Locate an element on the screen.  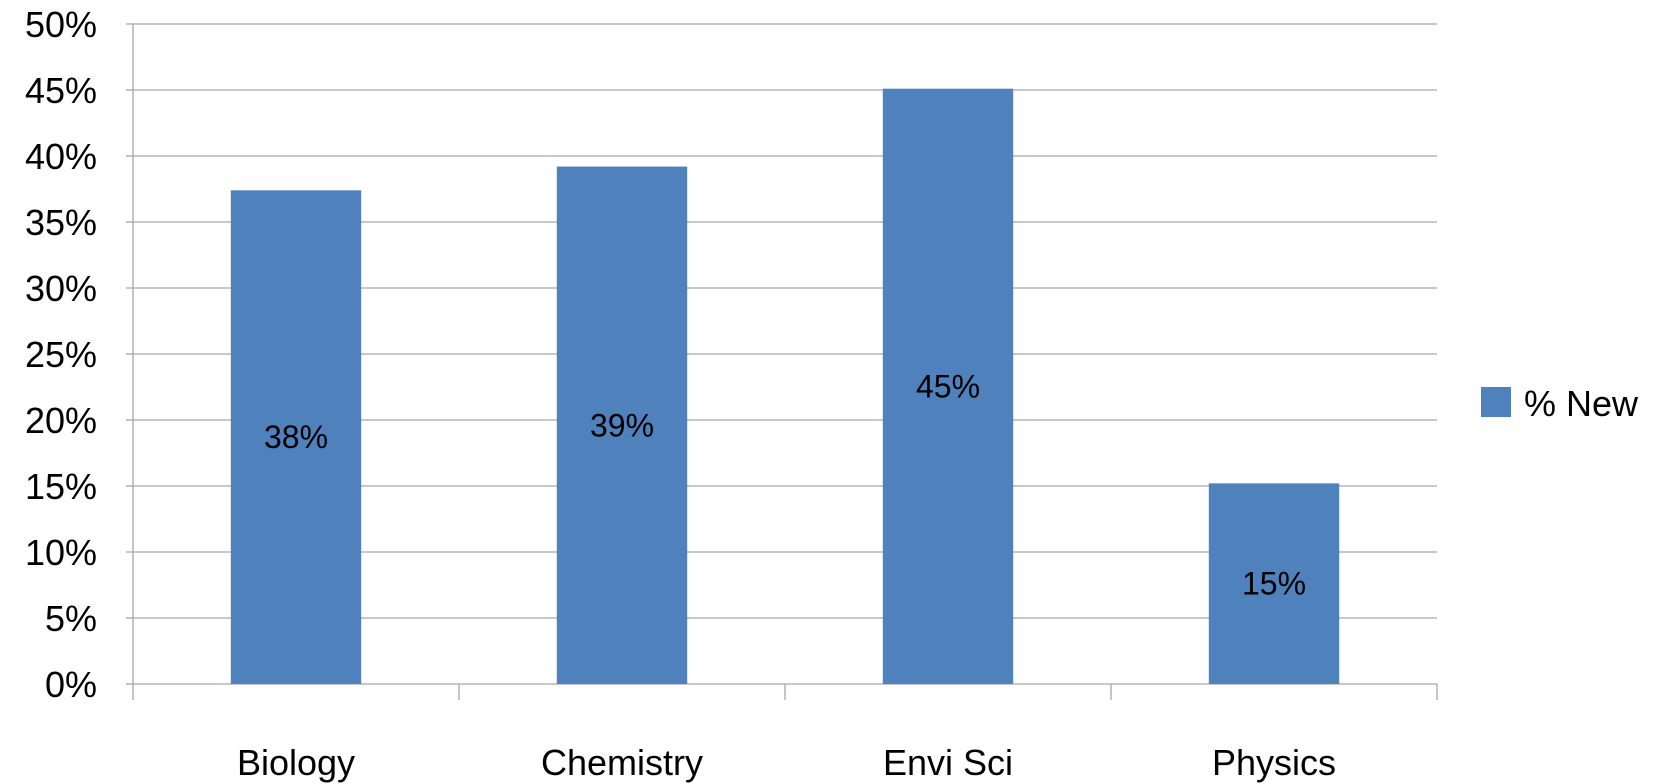
y-tick-label: 10% is located at coordinates (61, 552).